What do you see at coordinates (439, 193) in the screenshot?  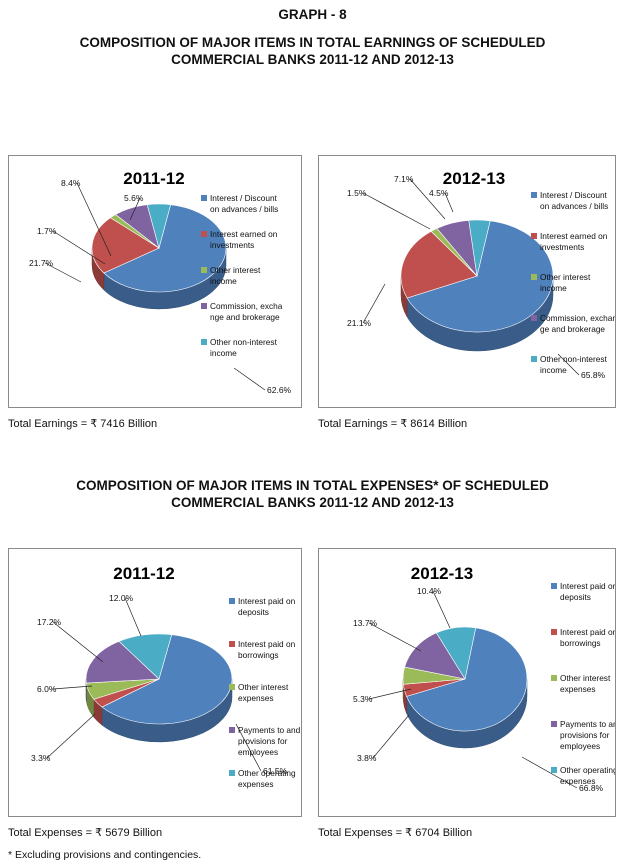 I see `data-label-4: 4.5%` at bounding box center [439, 193].